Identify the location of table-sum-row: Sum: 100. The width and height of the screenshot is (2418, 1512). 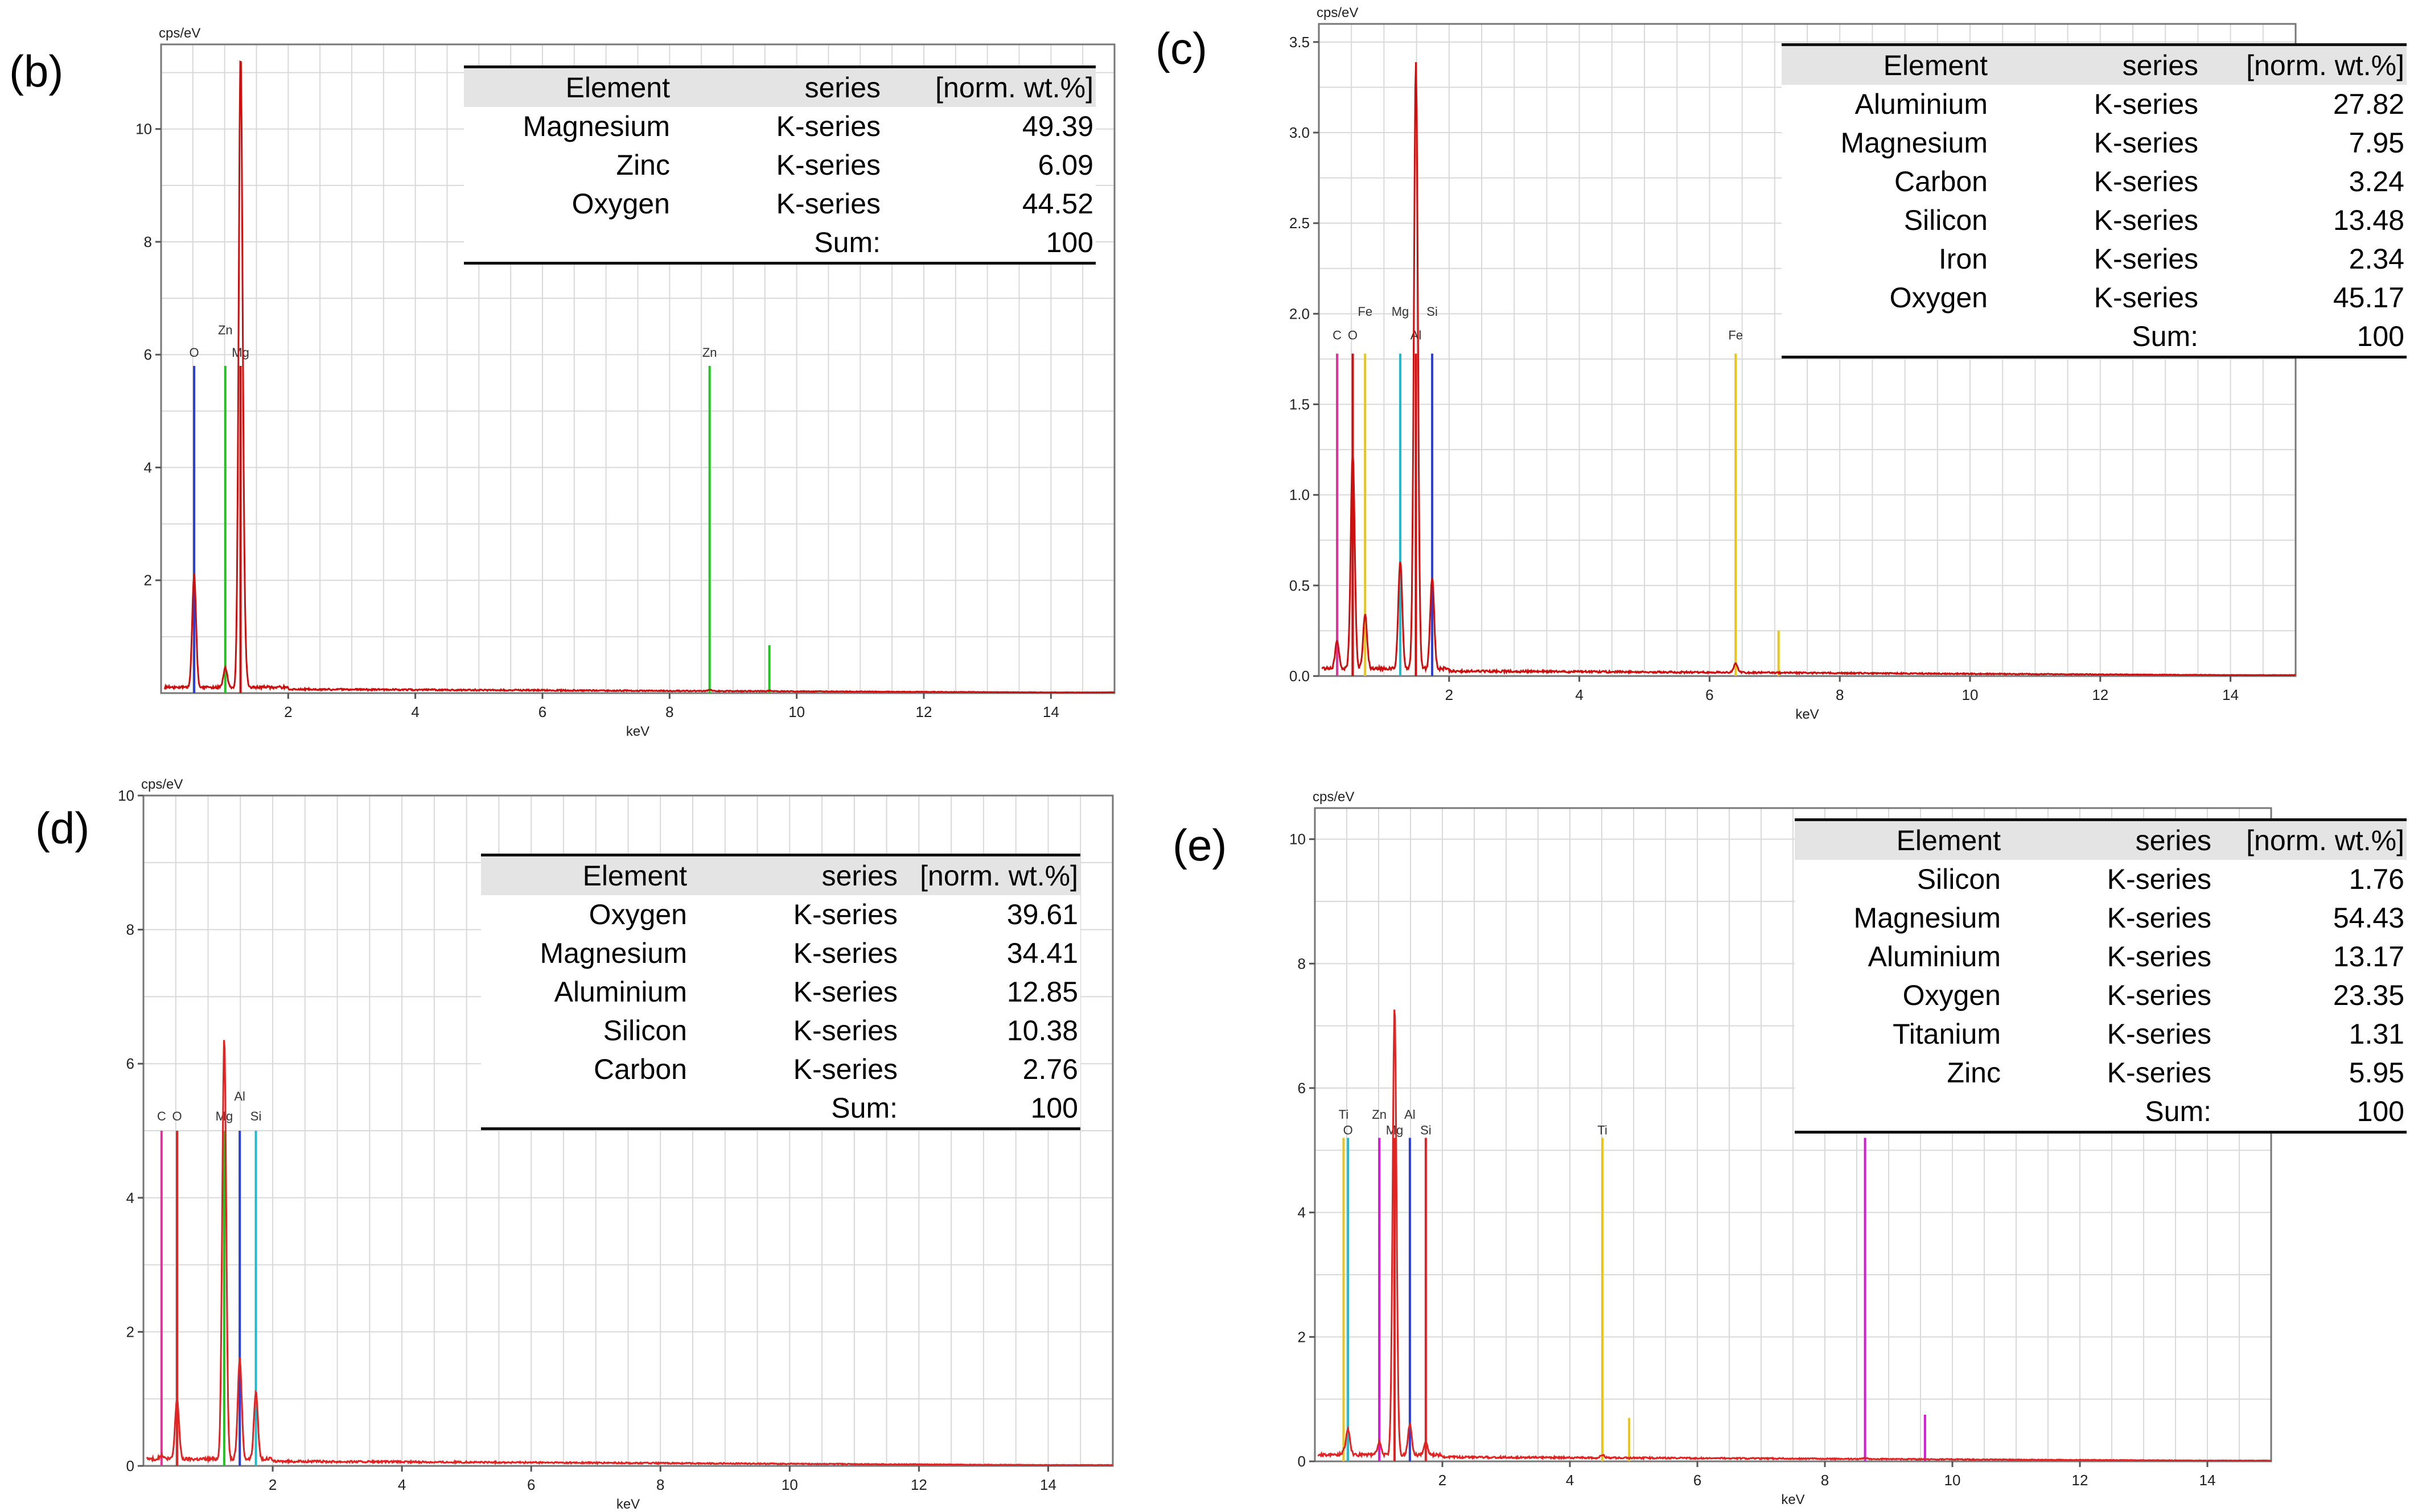
(780, 243).